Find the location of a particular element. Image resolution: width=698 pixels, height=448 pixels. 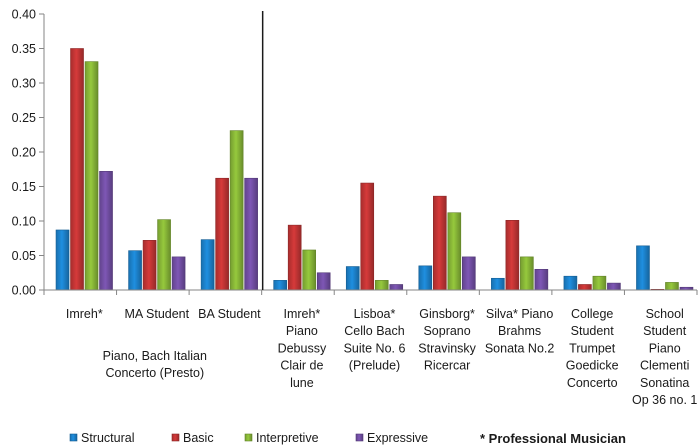

legend-item-structural: Structural is located at coordinates (102, 438).